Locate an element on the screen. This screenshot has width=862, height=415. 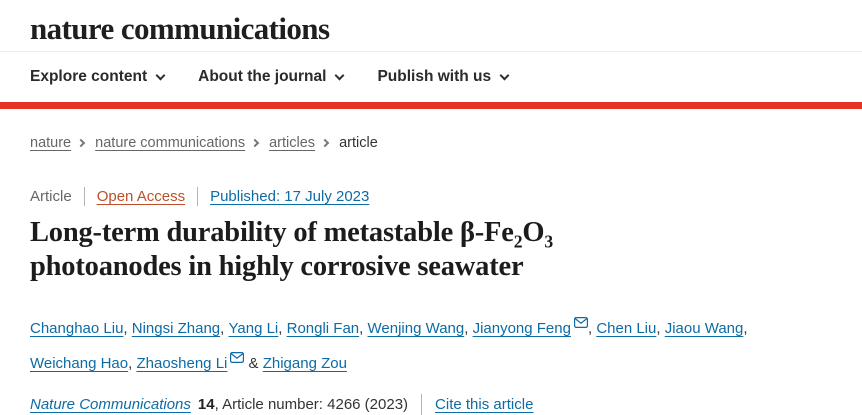
author-item: Zhaosheng Li & is located at coordinates (199, 362).